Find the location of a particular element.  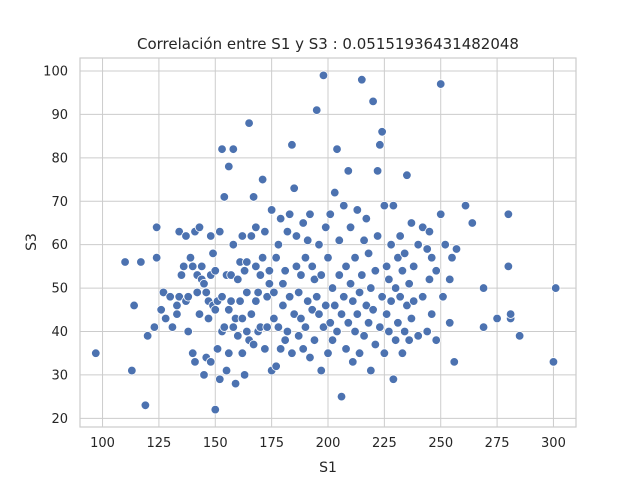

y-tick-label: 60 is located at coordinates (59, 245).